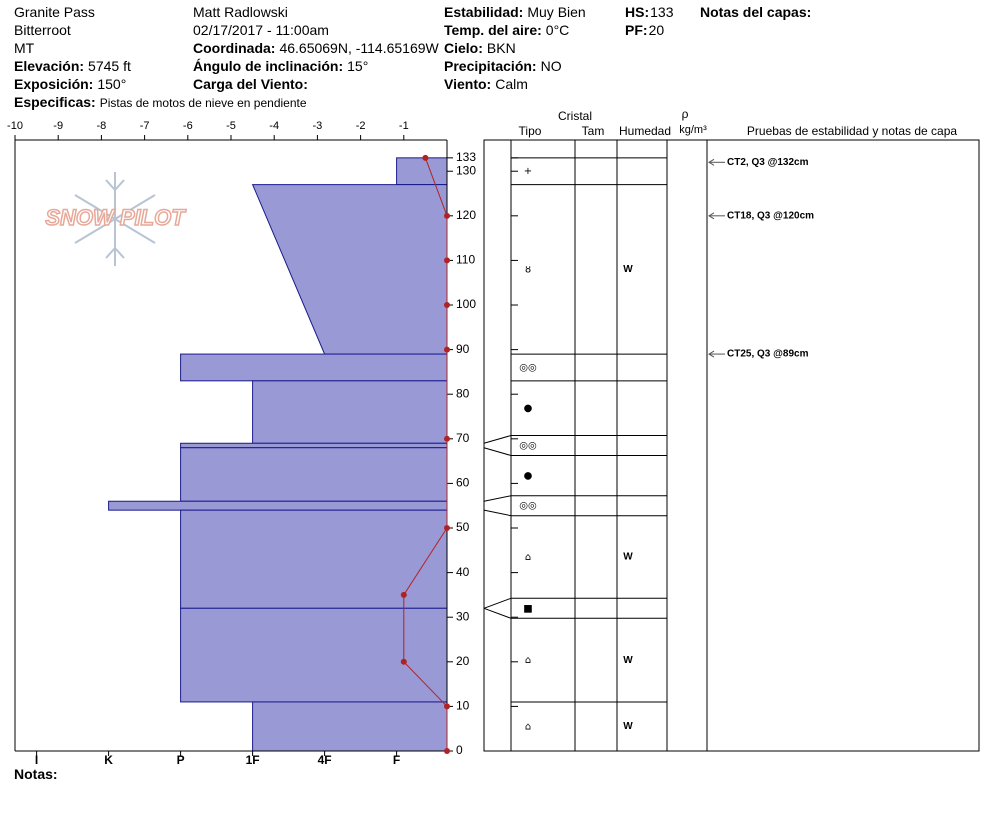 This screenshot has width=994, height=840. I want to click on x-tick-label: -6, so click(188, 126).